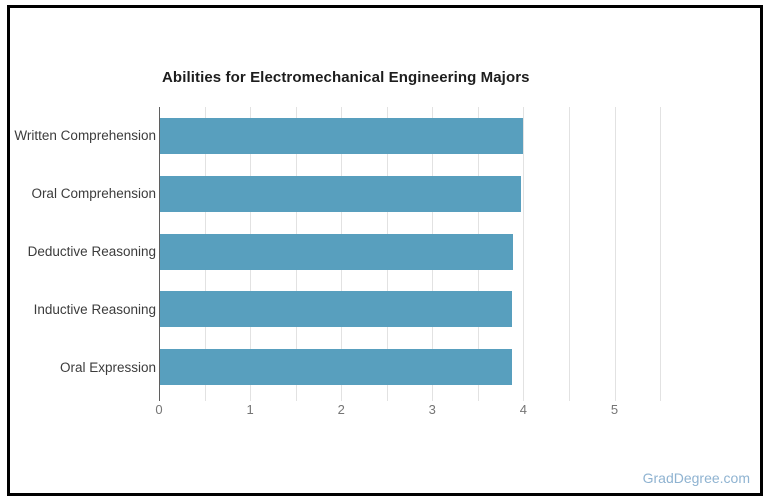  What do you see at coordinates (159, 254) in the screenshot?
I see `y-axis-line` at bounding box center [159, 254].